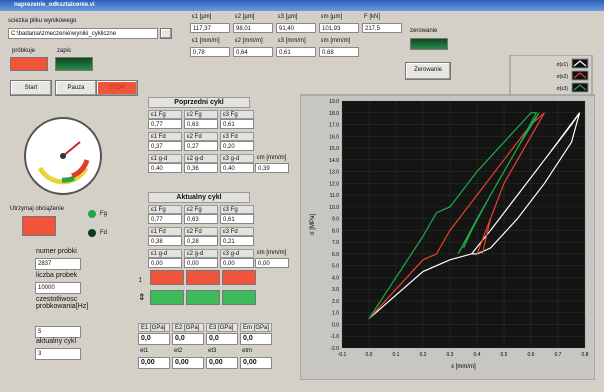  I want to click on cycle-value: 0,40, so click(165, 168).